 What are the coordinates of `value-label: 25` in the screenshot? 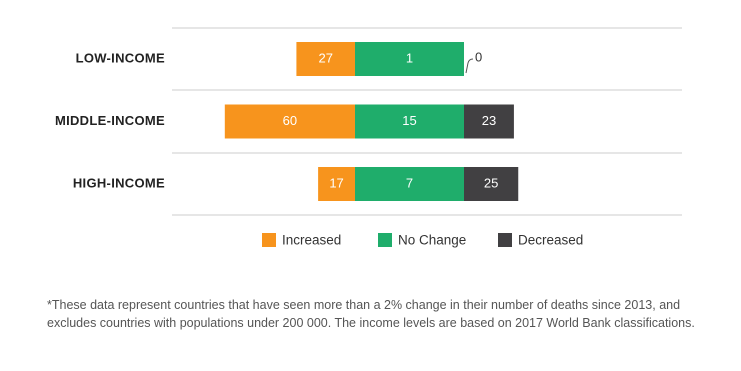 It's located at (491, 182).